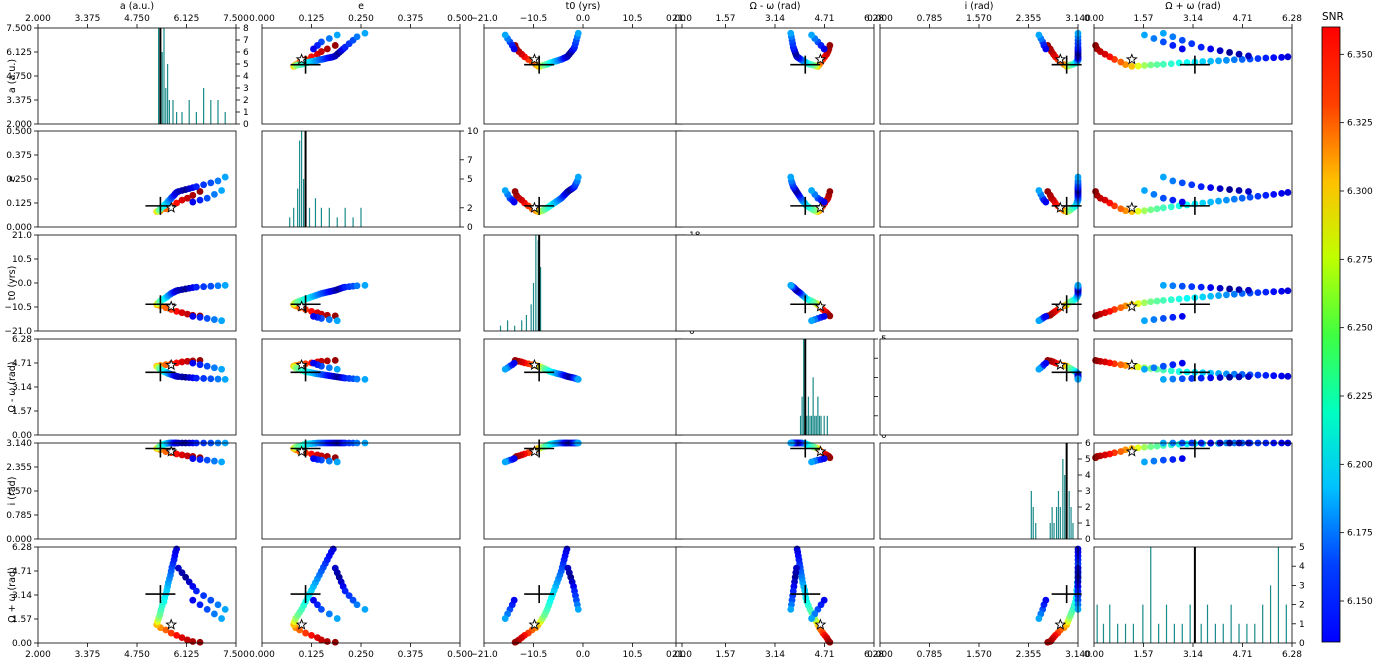 This screenshot has height=664, width=1391. What do you see at coordinates (187, 19) in the screenshot?
I see `top-tick-label: 6.125` at bounding box center [187, 19].